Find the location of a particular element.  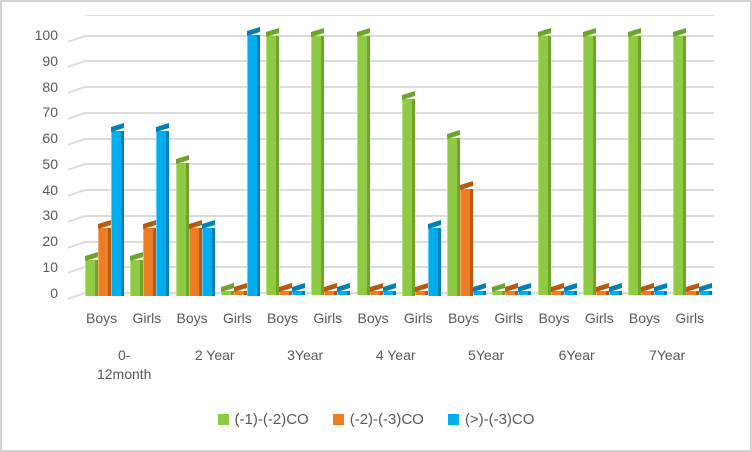

bar-series1-cat3 is located at coordinates (182, 229).